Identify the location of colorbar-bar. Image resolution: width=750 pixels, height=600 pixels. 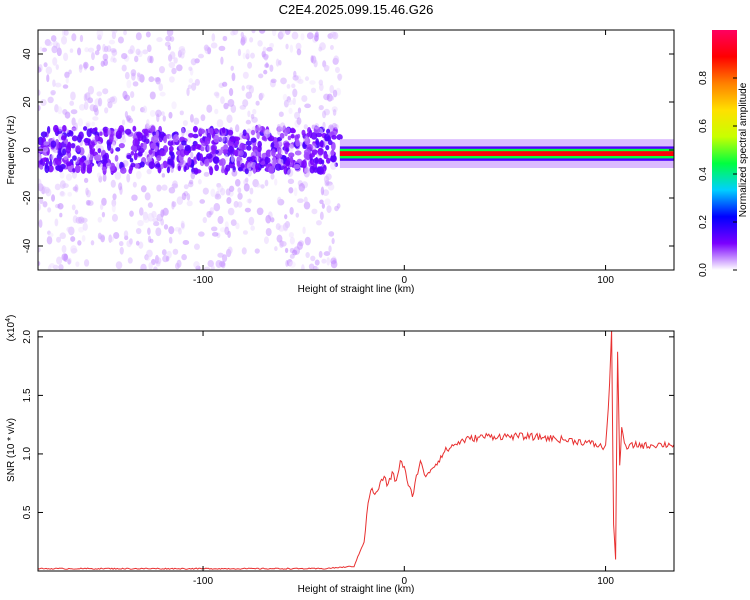
(724, 150).